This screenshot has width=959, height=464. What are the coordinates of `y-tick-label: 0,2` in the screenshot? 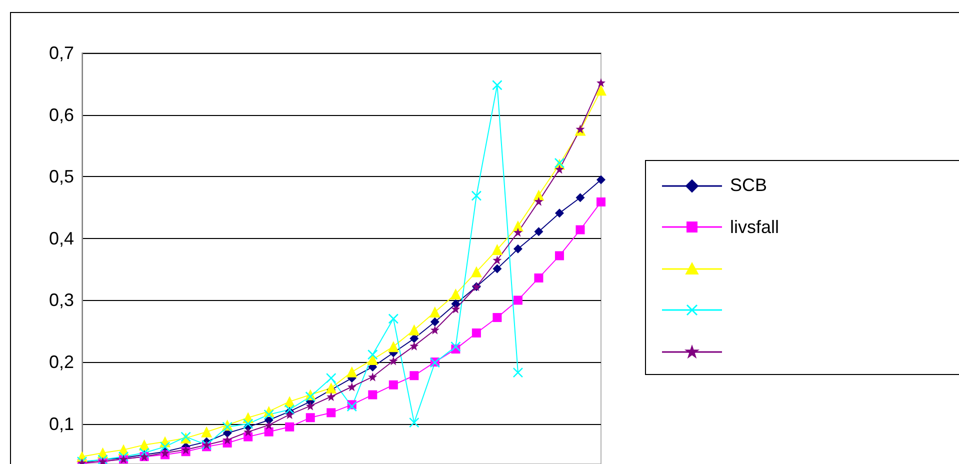 It's located at (61, 362).